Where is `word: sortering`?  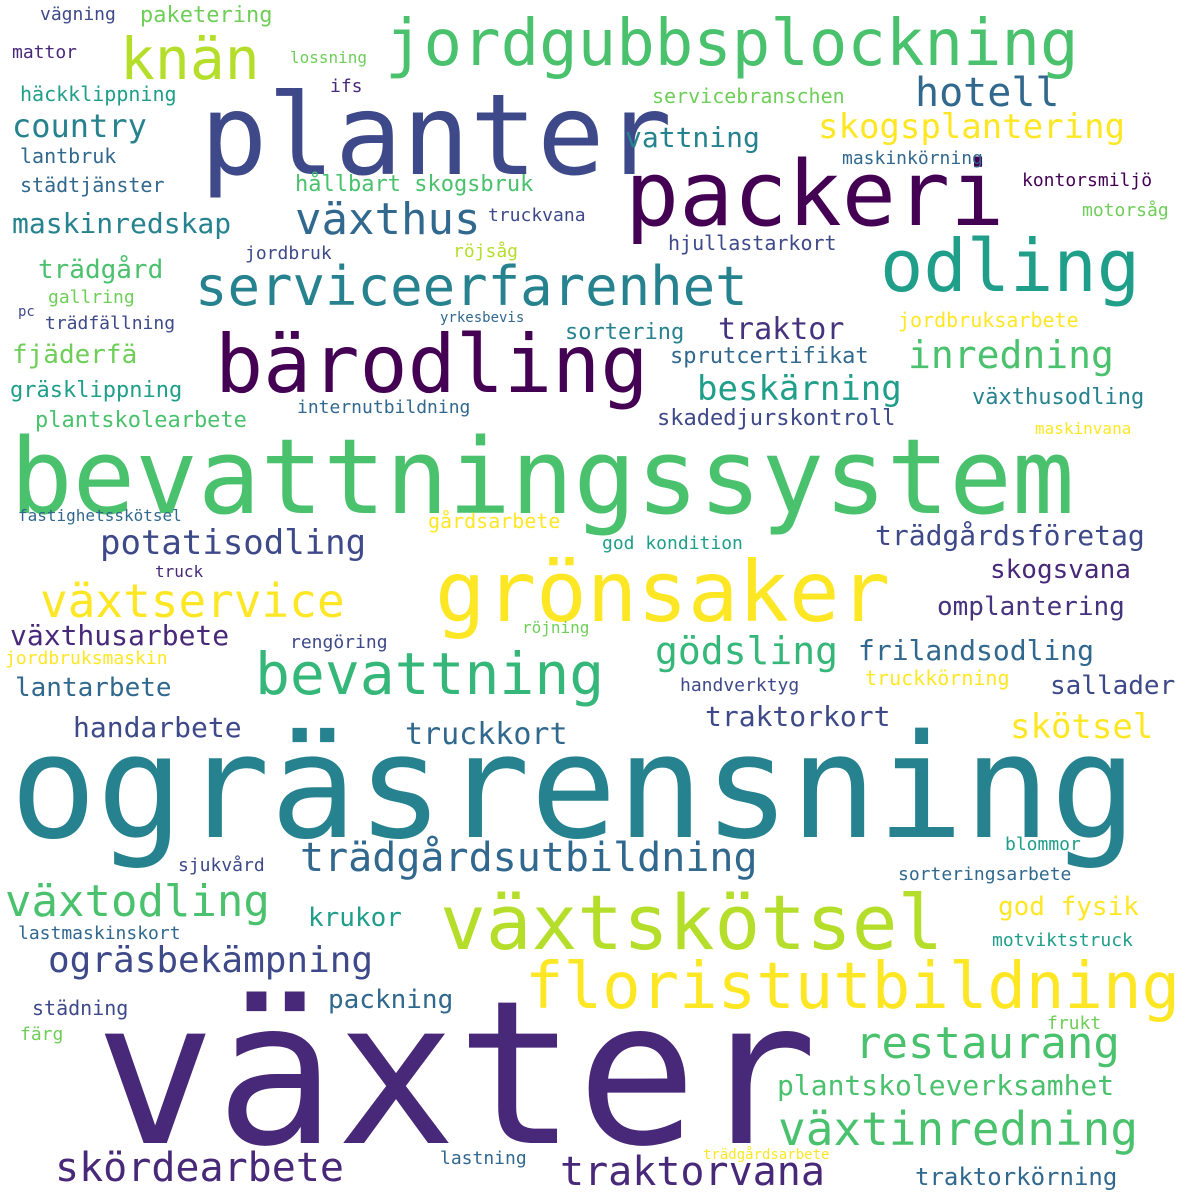
word: sortering is located at coordinates (625, 332).